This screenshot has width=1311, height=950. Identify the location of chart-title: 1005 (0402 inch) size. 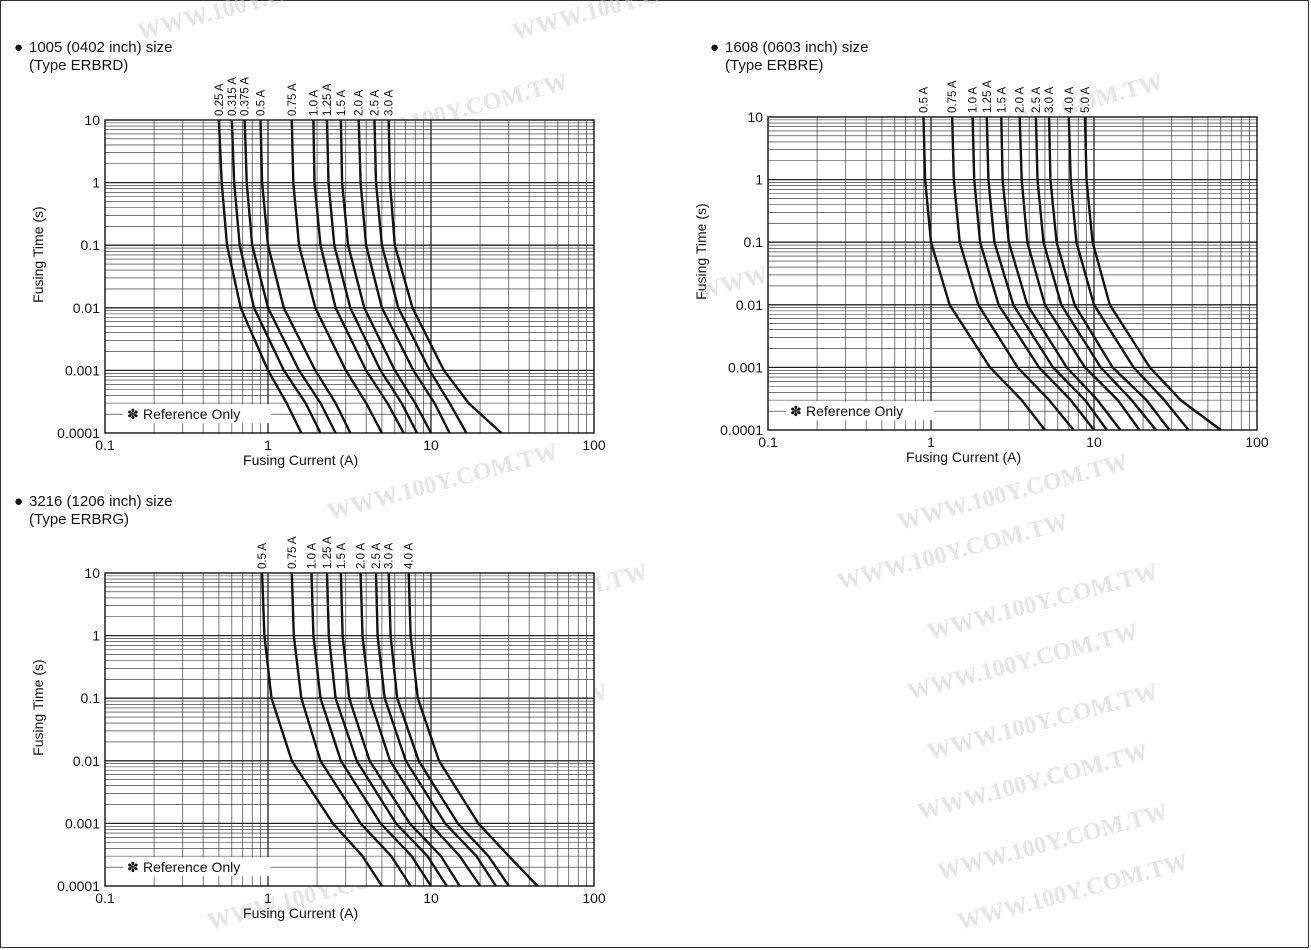
(100, 47).